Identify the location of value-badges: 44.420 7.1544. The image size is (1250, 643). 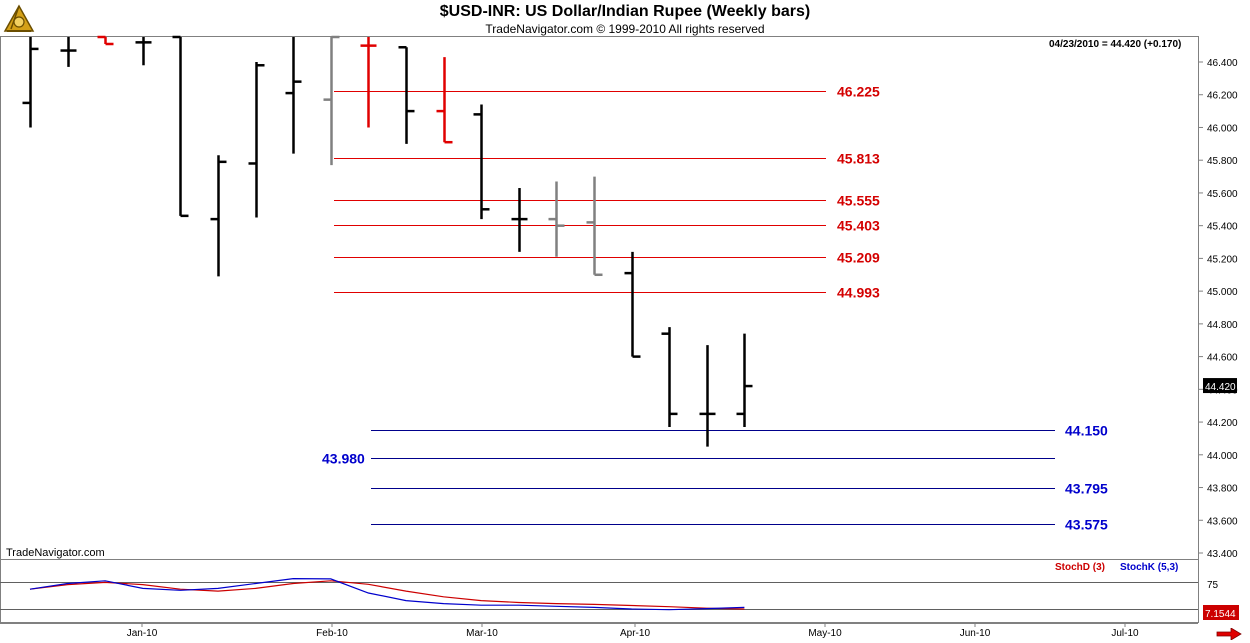
(1221, 499).